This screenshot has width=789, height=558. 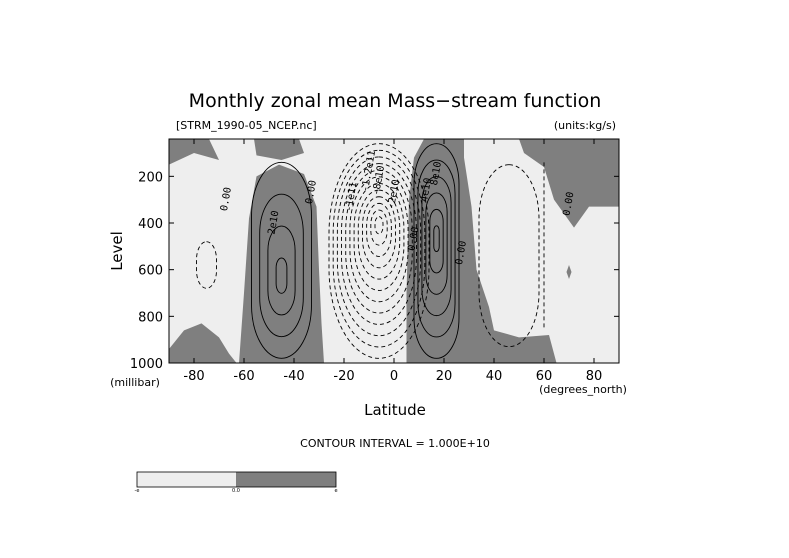 What do you see at coordinates (335, 491) in the screenshot?
I see `colorbar-label-high: e` at bounding box center [335, 491].